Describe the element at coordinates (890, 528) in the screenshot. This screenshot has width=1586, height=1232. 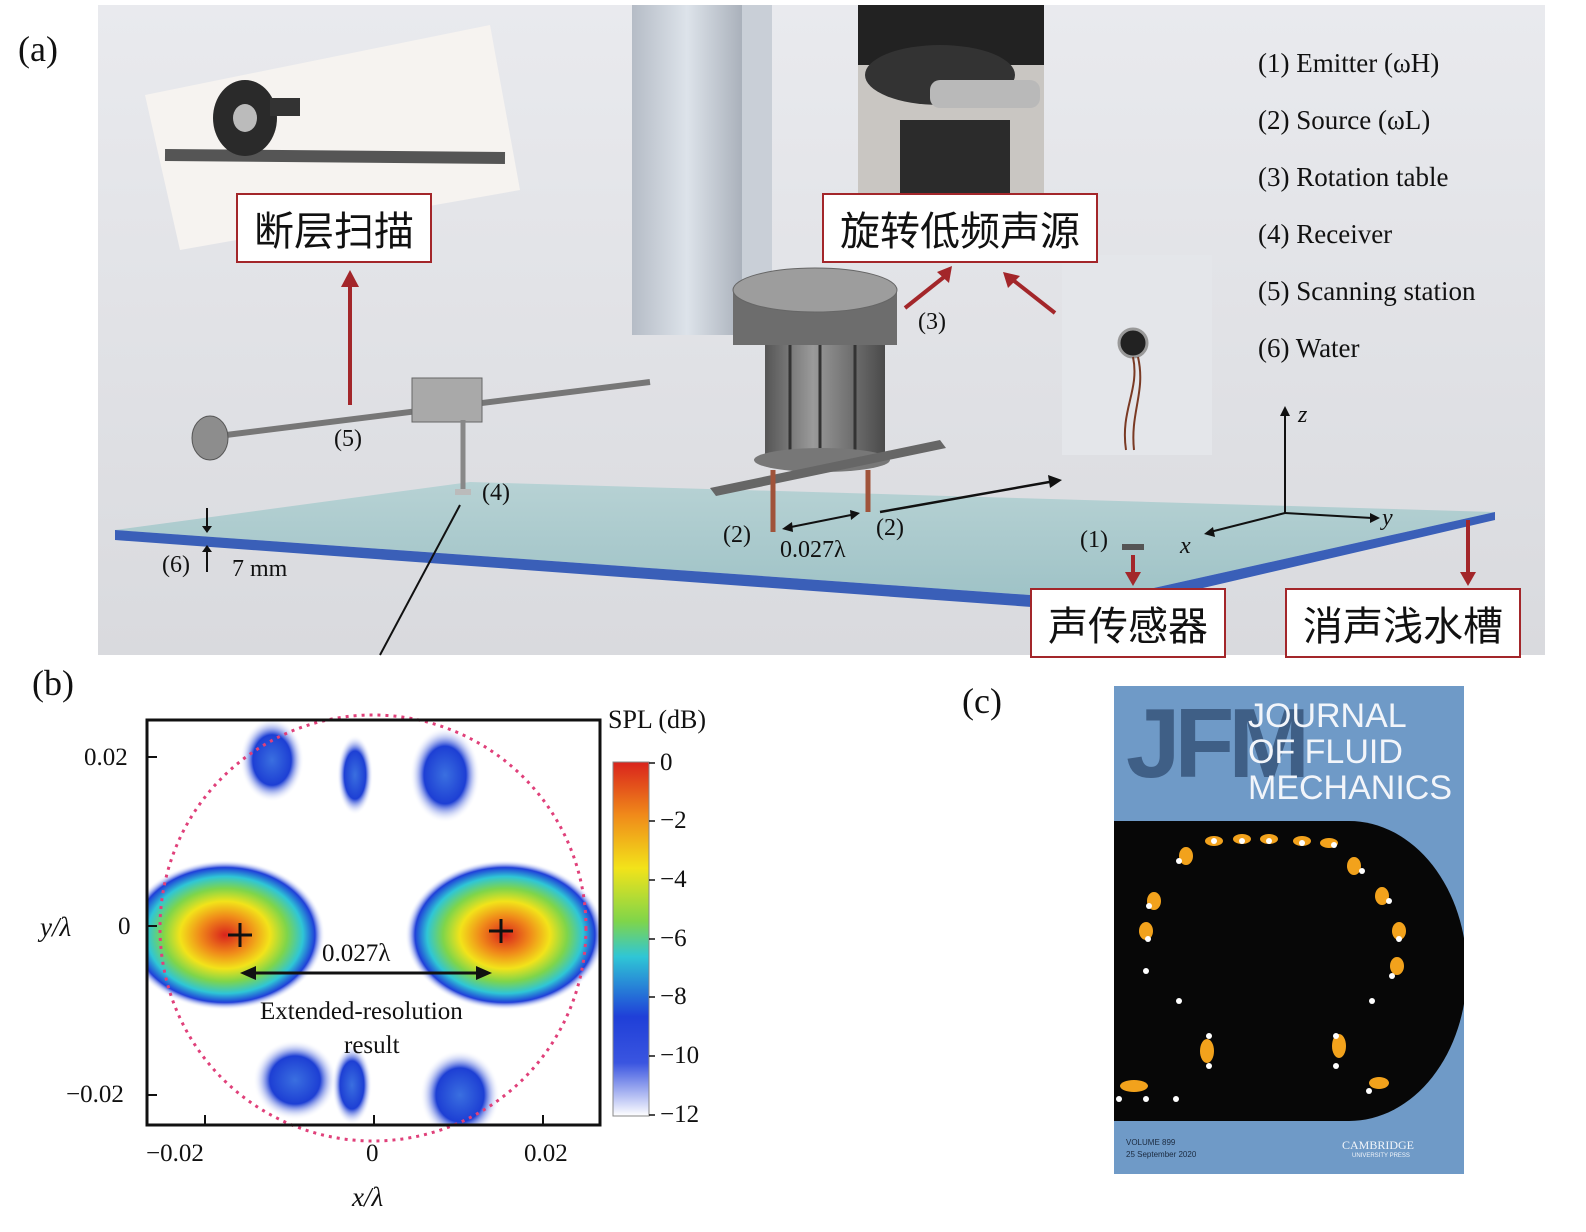
I see `label-2b: (2)` at that location.